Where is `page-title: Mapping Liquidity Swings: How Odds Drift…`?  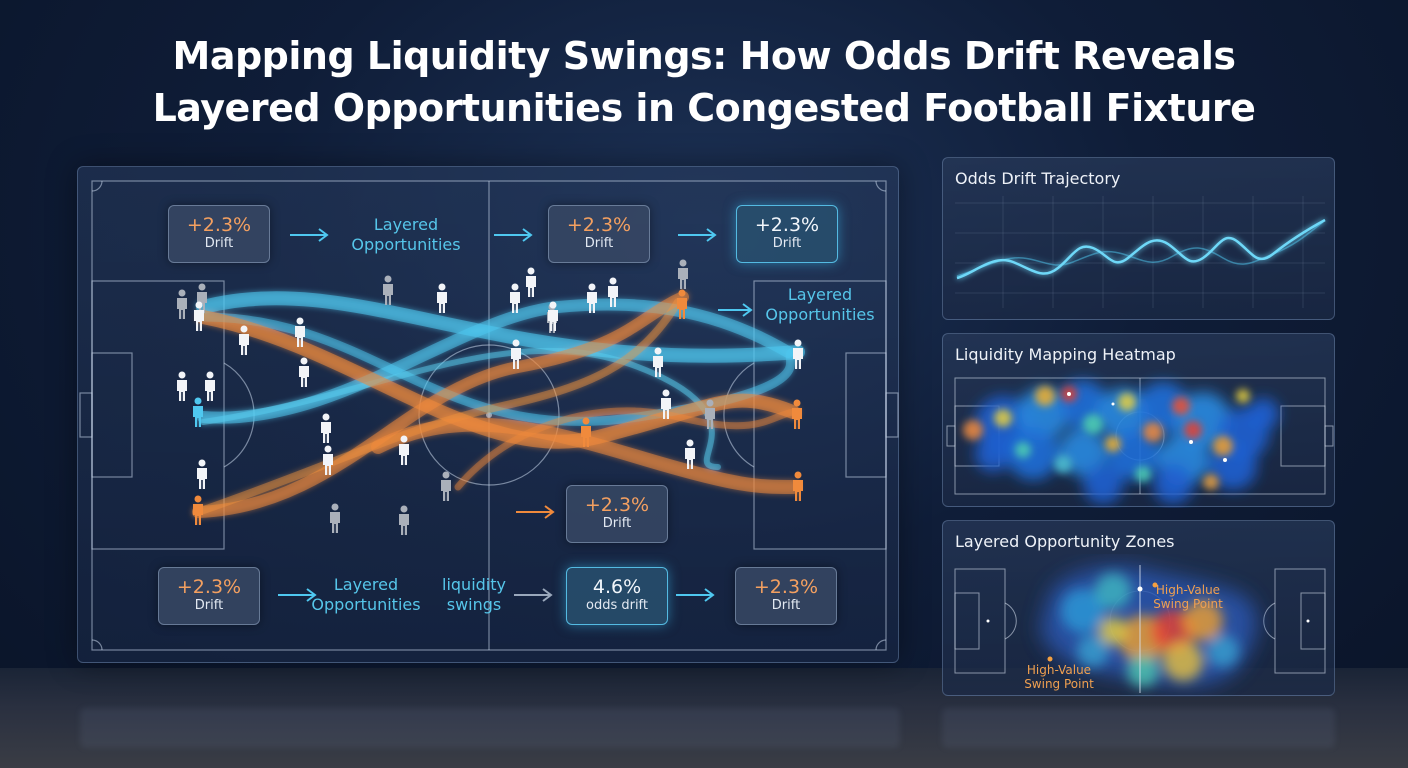
page-title: Mapping Liquidity Swings: How Odds Drift… is located at coordinates (704, 82).